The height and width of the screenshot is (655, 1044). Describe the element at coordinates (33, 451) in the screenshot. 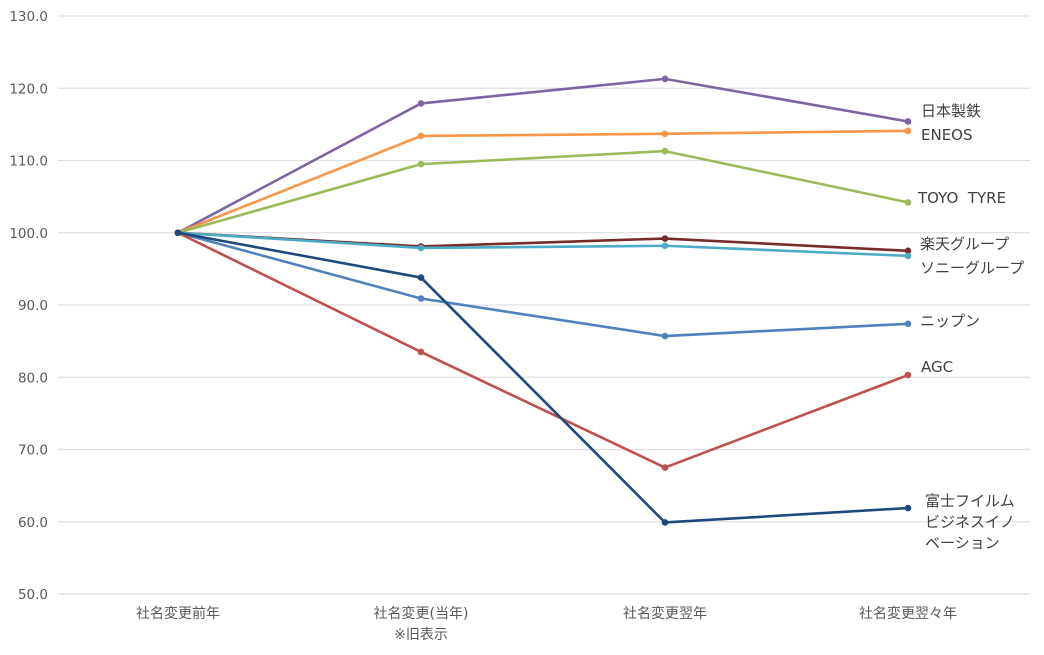

I see `y-tick-label: 70.0` at that location.